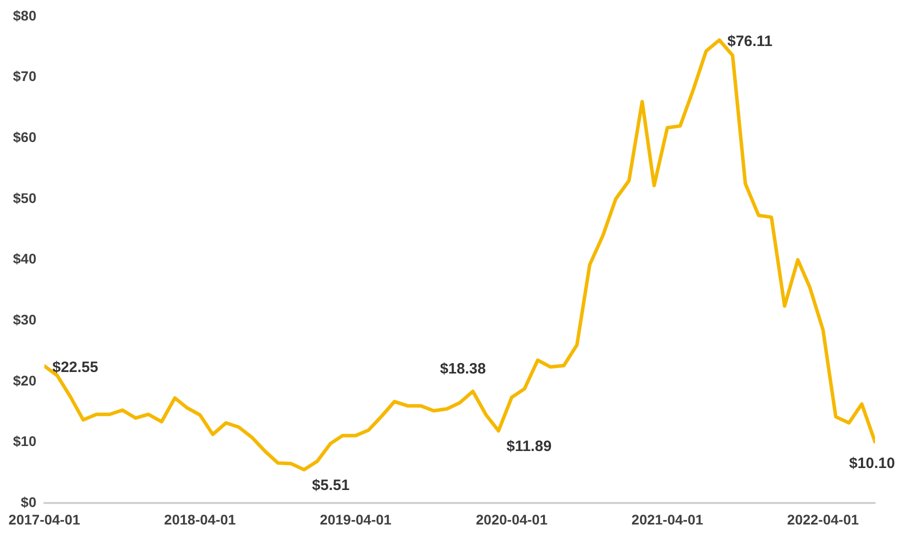 This screenshot has width=900, height=537. Describe the element at coordinates (25, 441) in the screenshot. I see `y-tick-label: $10` at that location.